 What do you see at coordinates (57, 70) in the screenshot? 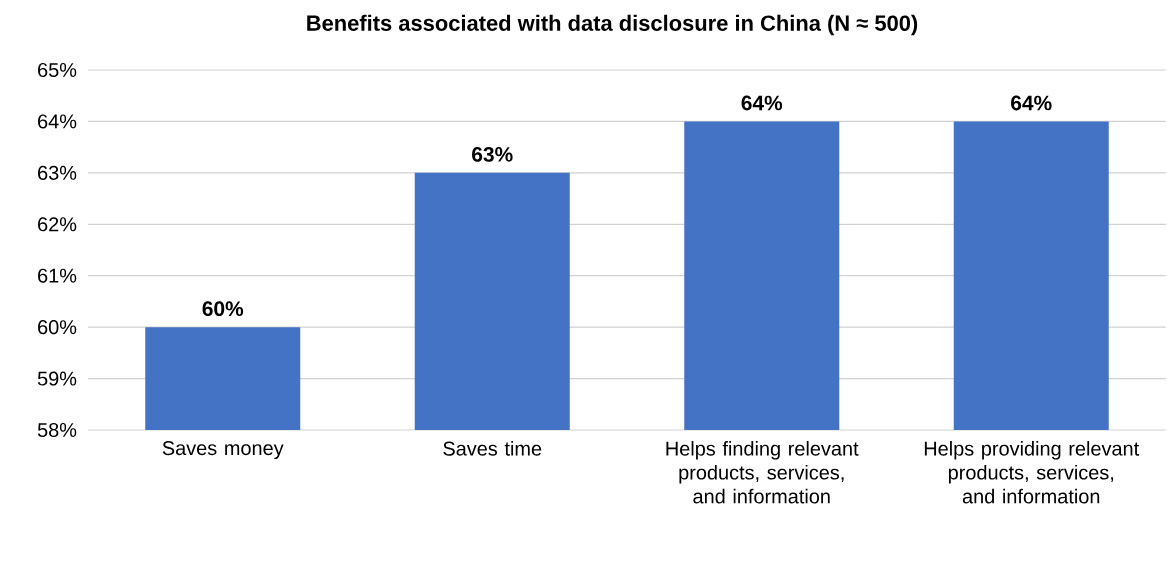
I see `y-tick-label: 65%` at bounding box center [57, 70].